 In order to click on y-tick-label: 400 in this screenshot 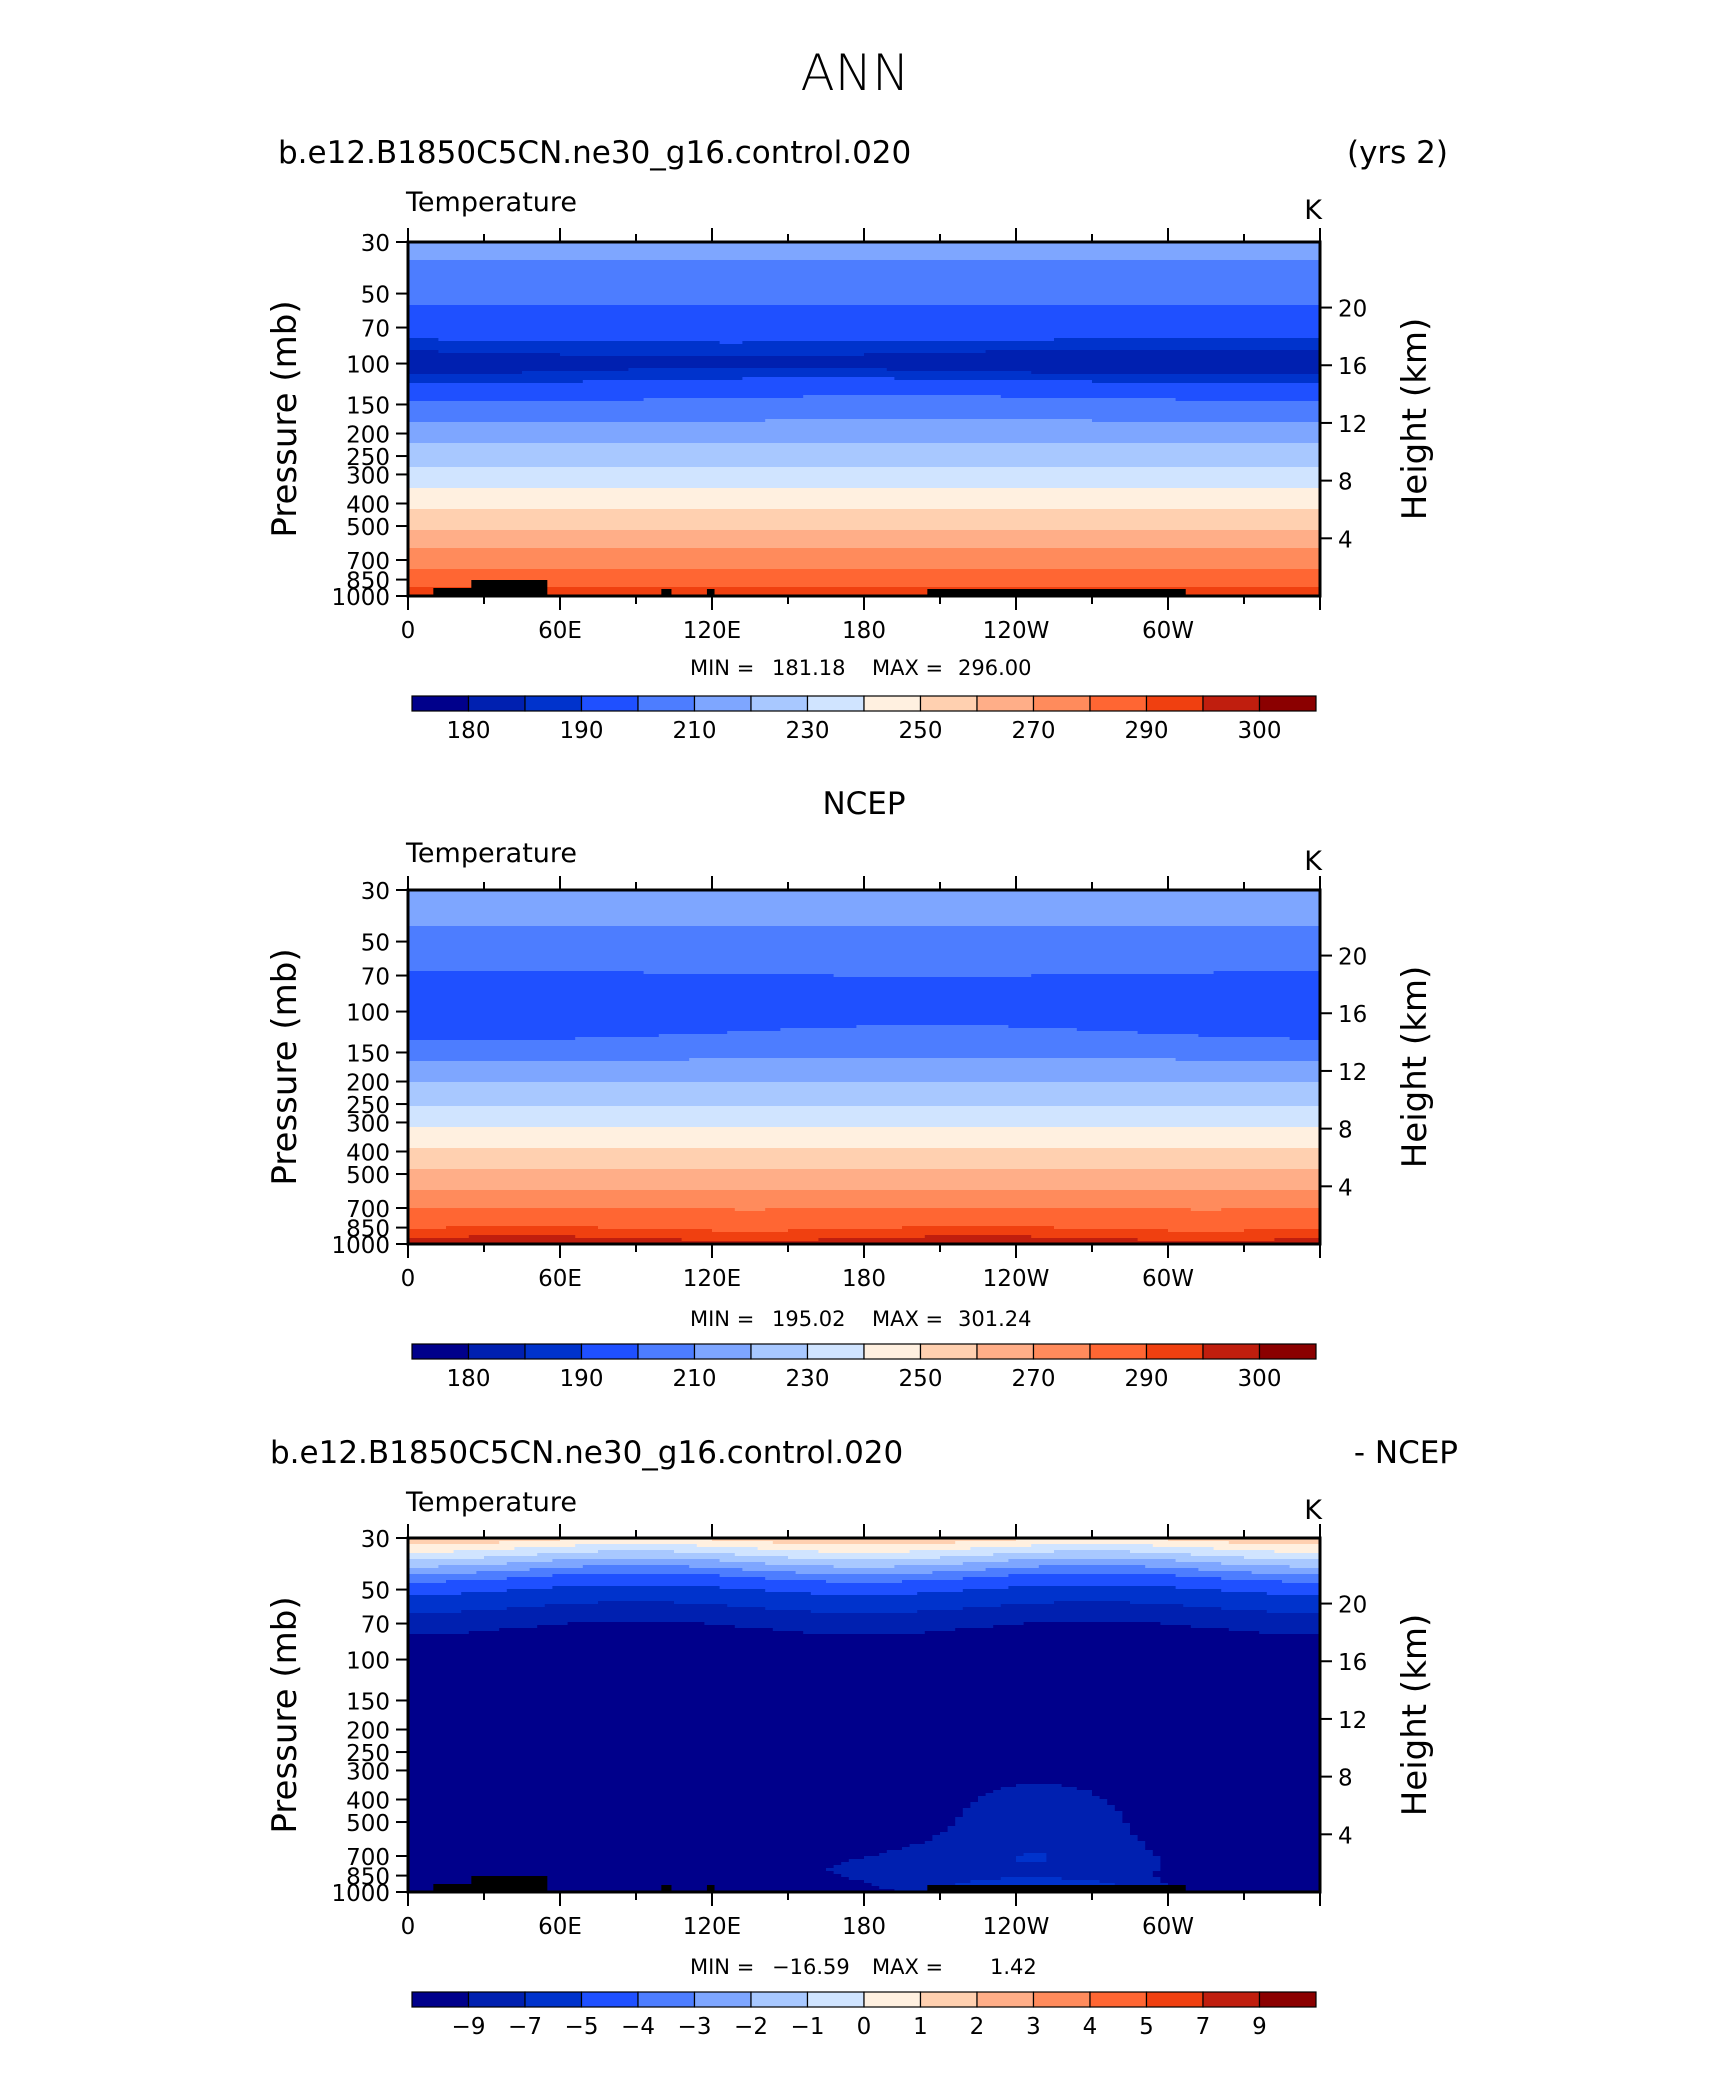, I will do `click(368, 1801)`.